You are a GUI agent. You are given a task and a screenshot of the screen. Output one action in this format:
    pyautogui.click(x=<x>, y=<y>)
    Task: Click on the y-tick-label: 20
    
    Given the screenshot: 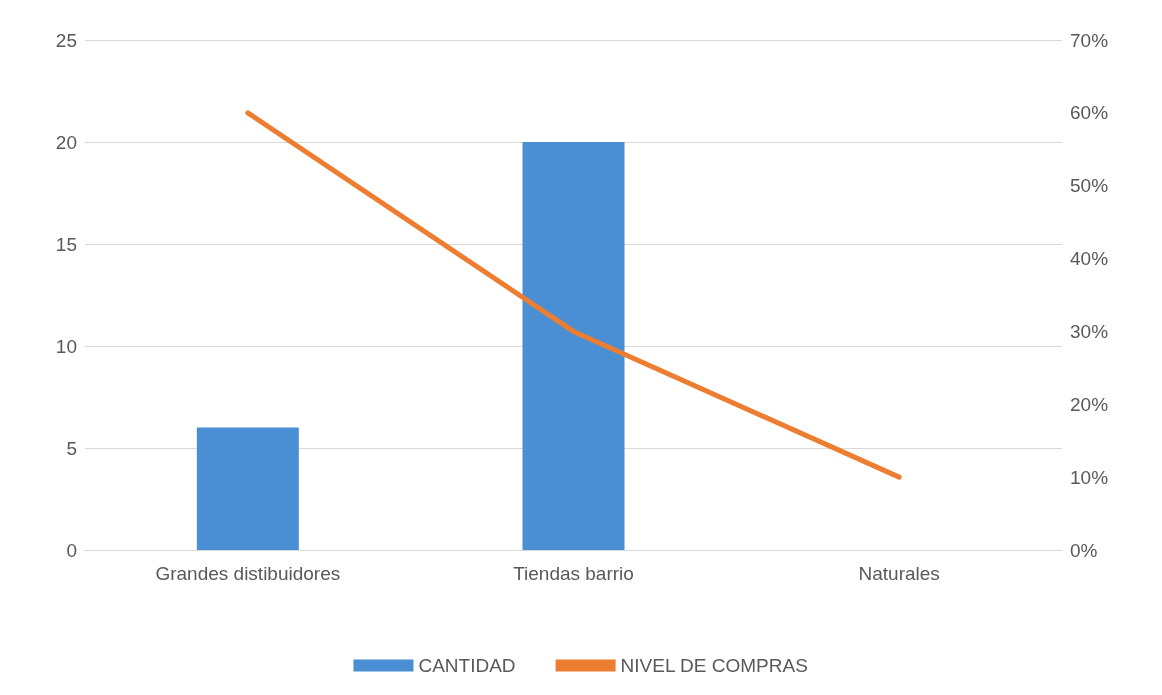 What is the action you would take?
    pyautogui.click(x=66, y=142)
    